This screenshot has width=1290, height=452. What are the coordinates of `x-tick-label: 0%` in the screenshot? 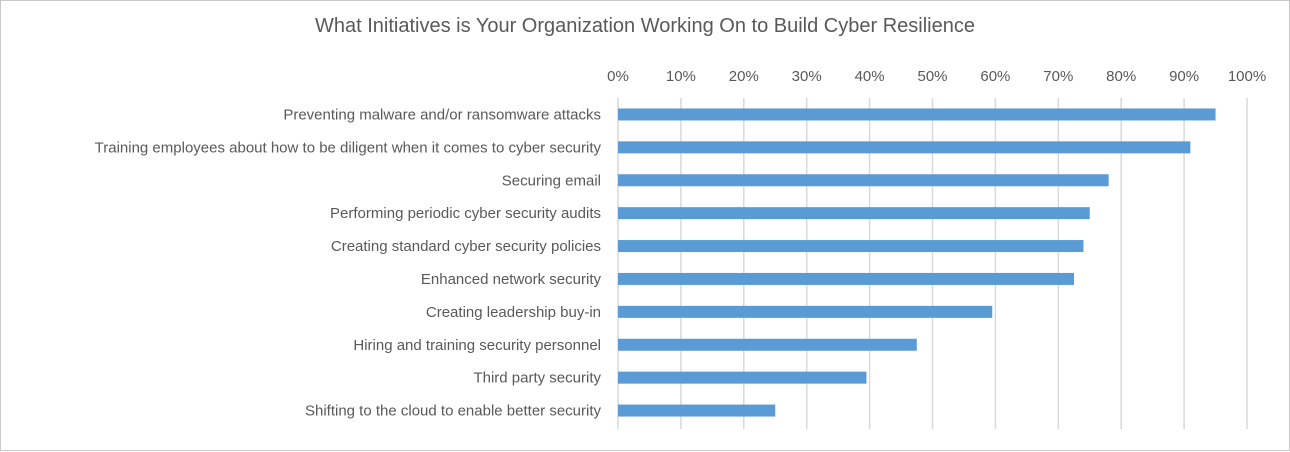 It's located at (618, 76).